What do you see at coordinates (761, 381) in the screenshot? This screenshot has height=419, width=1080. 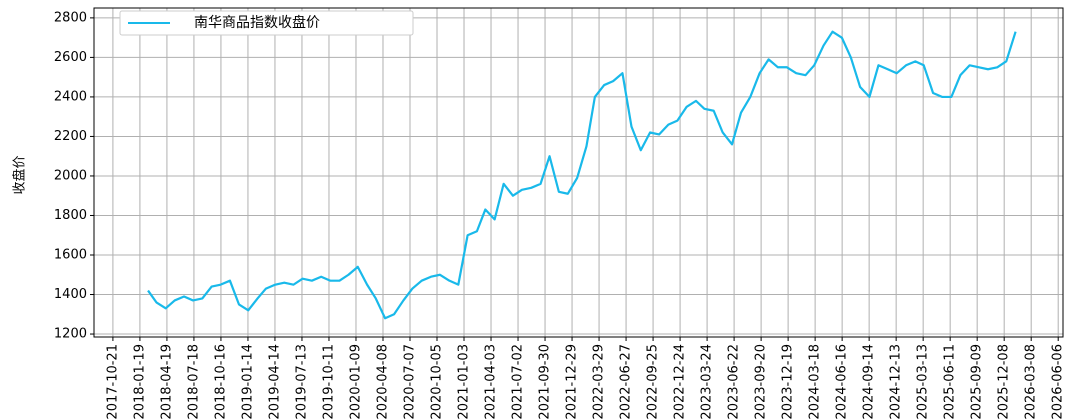 I see `x-tick-label: 2023-09-20` at bounding box center [761, 381].